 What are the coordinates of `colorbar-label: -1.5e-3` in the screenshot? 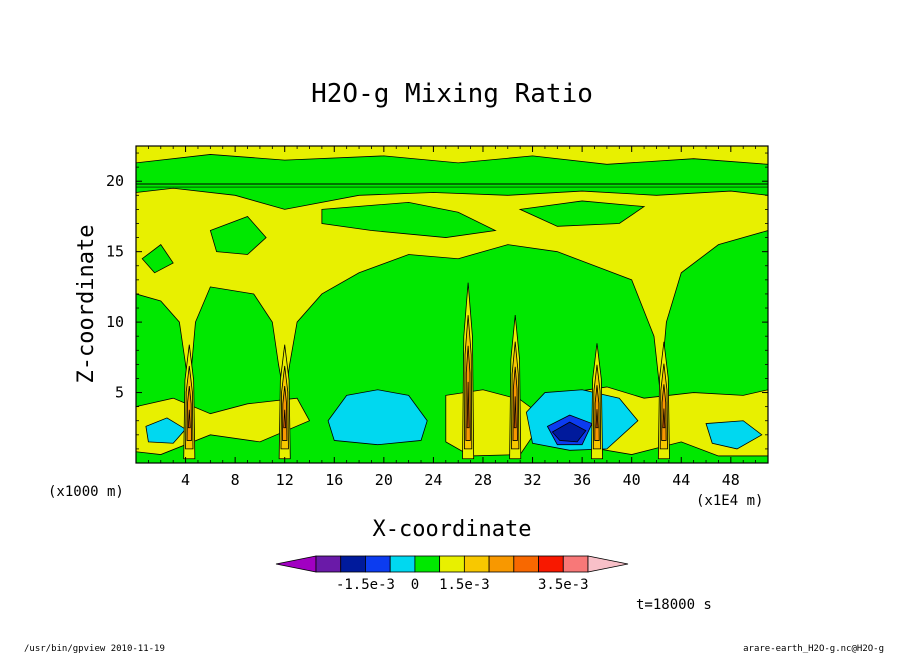 It's located at (365, 585).